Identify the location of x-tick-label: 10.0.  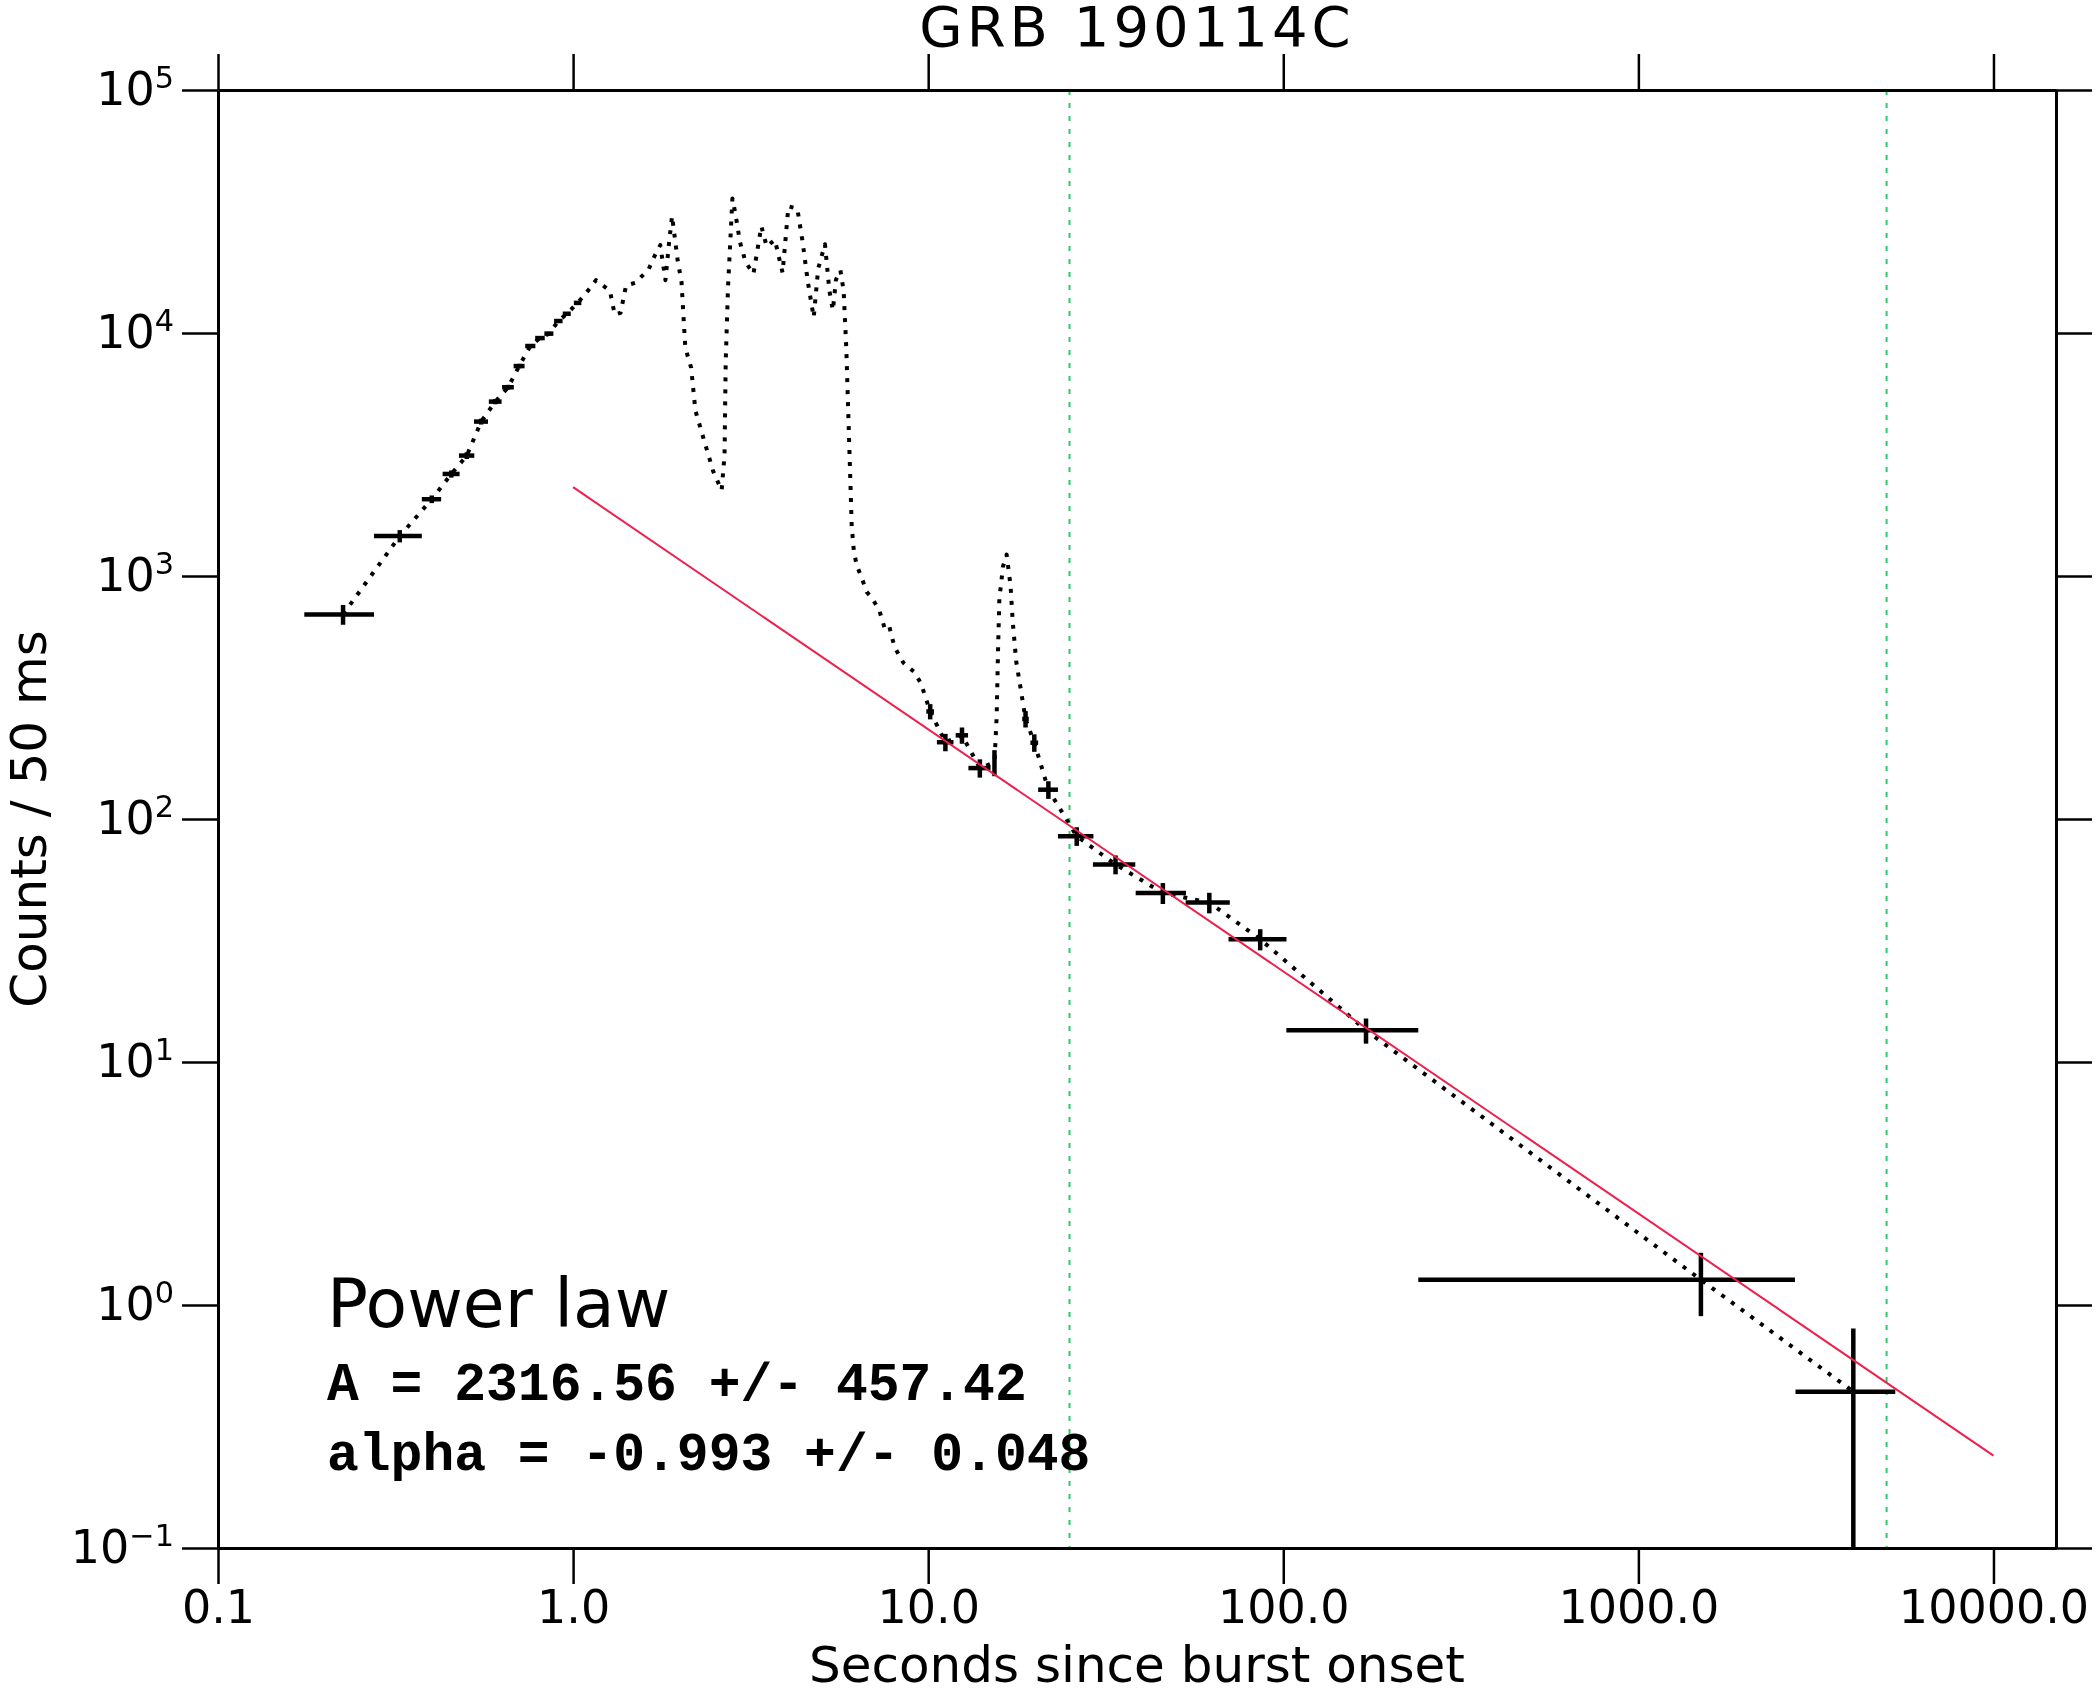
(928, 1606).